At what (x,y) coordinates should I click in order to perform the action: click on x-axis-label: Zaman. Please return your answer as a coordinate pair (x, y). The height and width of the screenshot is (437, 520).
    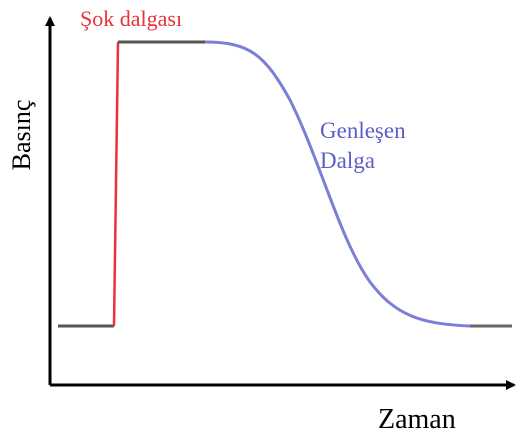
    Looking at the image, I should click on (417, 419).